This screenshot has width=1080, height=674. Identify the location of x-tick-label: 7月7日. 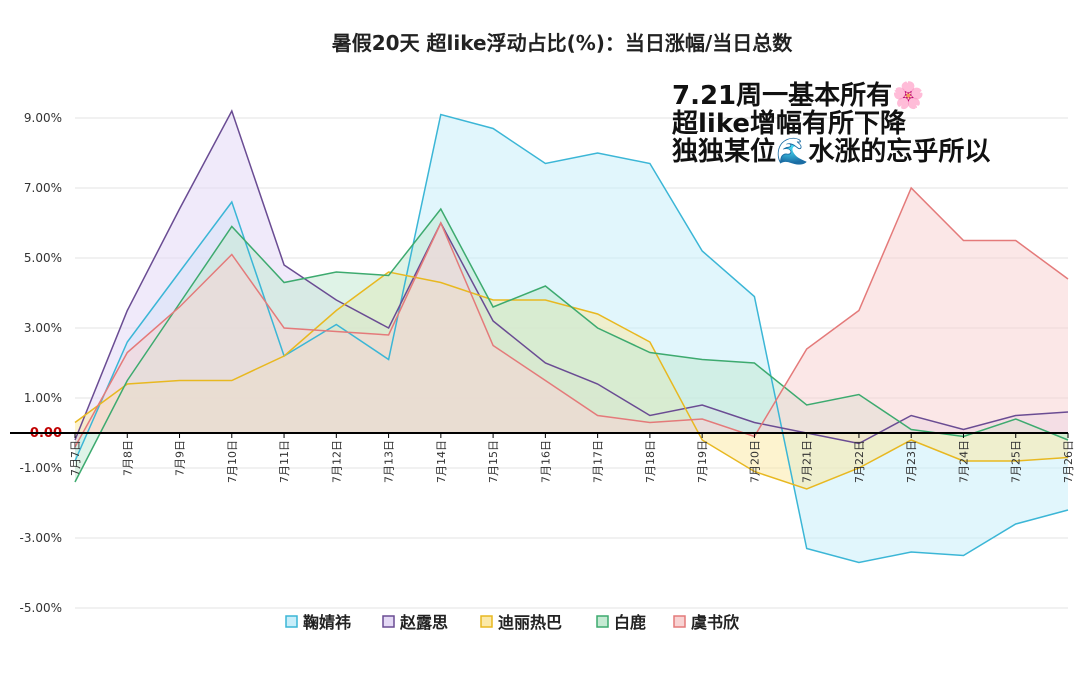
(75, 458).